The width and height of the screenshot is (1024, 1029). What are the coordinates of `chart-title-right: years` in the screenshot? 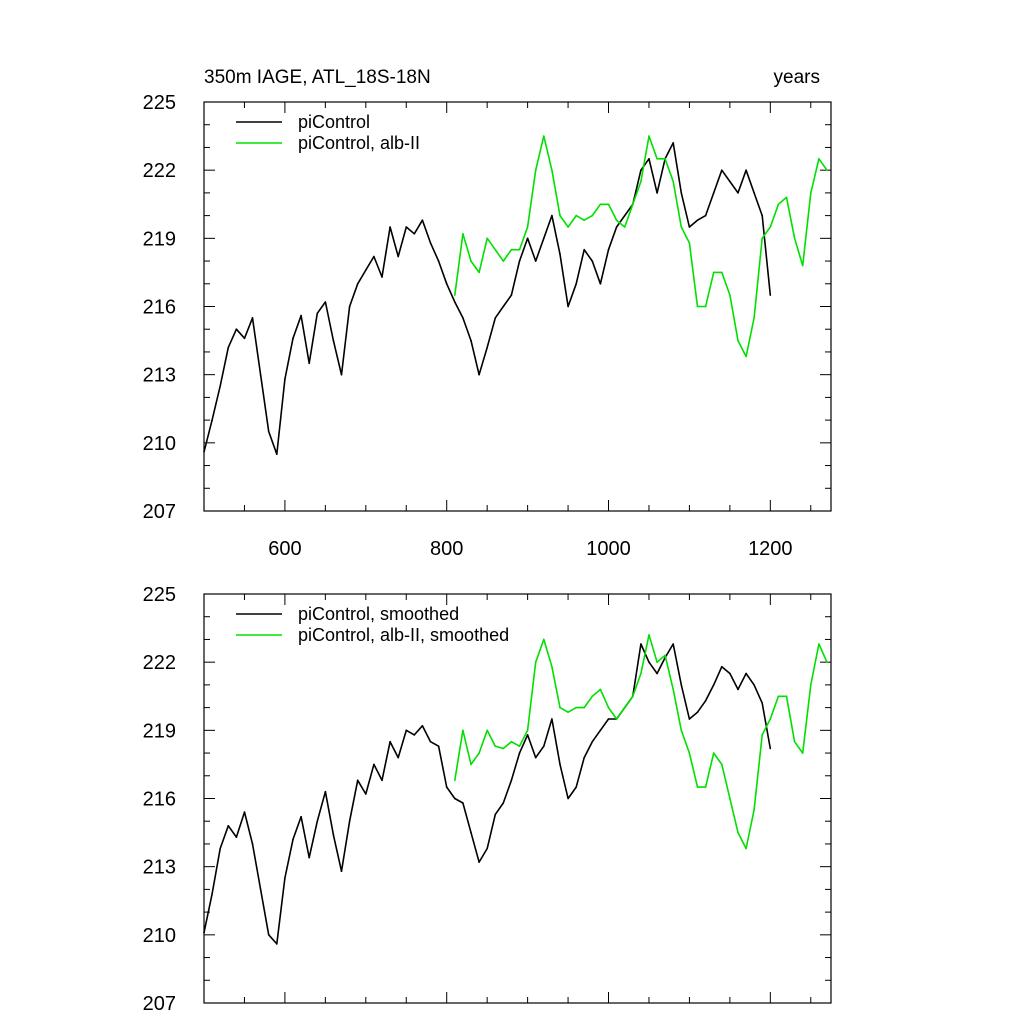 It's located at (797, 77).